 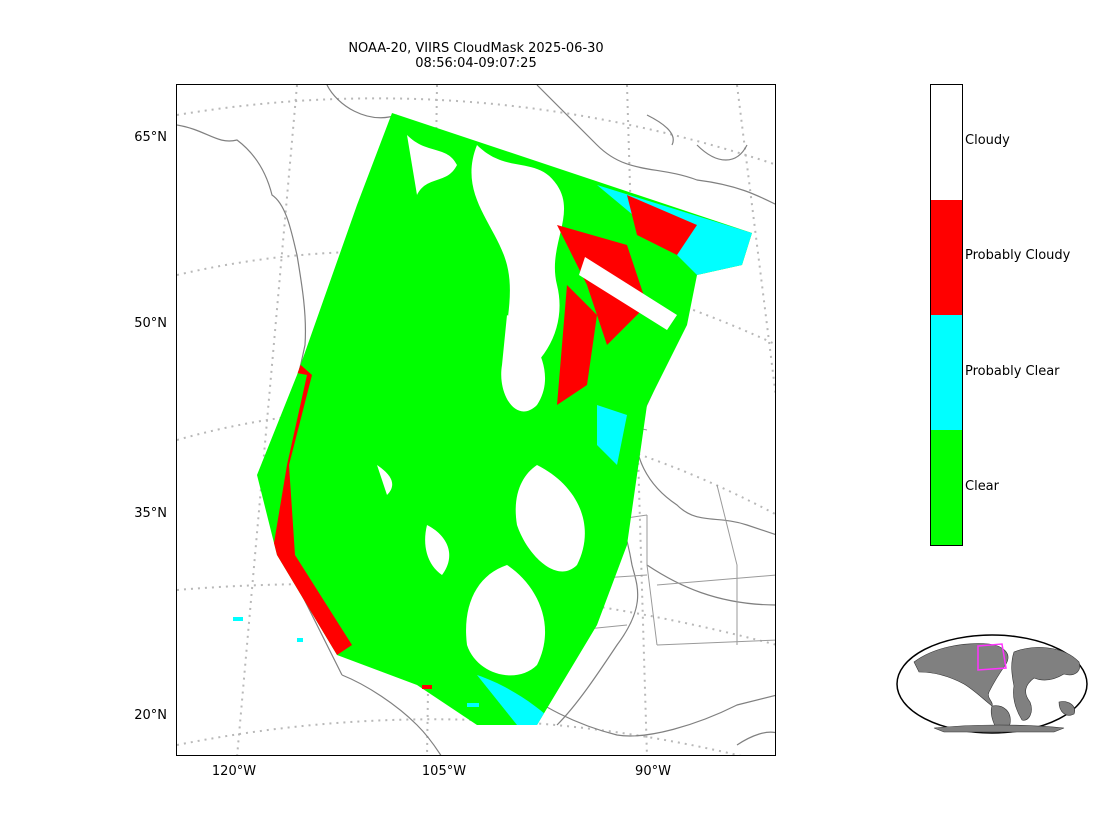 I want to click on colorbar, so click(x=946, y=315).